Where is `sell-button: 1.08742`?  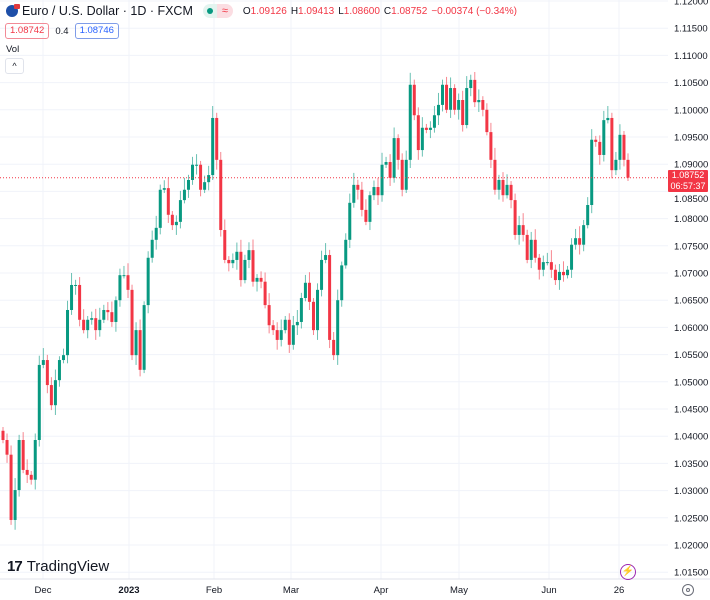
sell-button: 1.08742 is located at coordinates (27, 31).